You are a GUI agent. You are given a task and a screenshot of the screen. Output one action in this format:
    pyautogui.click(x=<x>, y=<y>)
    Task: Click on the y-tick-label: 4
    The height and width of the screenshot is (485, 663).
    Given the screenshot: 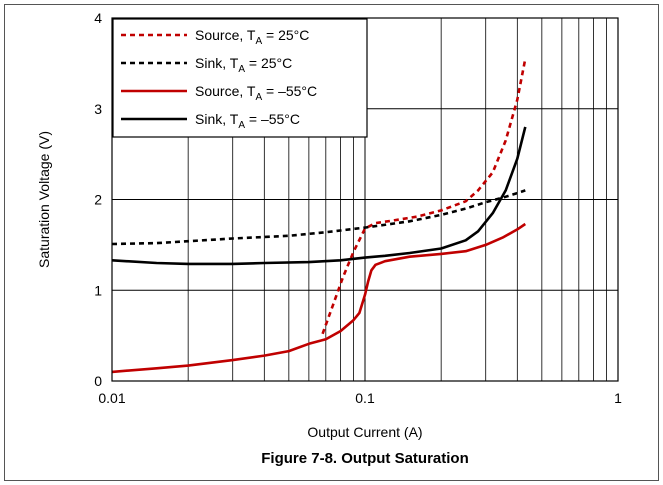 What is the action you would take?
    pyautogui.click(x=98, y=18)
    